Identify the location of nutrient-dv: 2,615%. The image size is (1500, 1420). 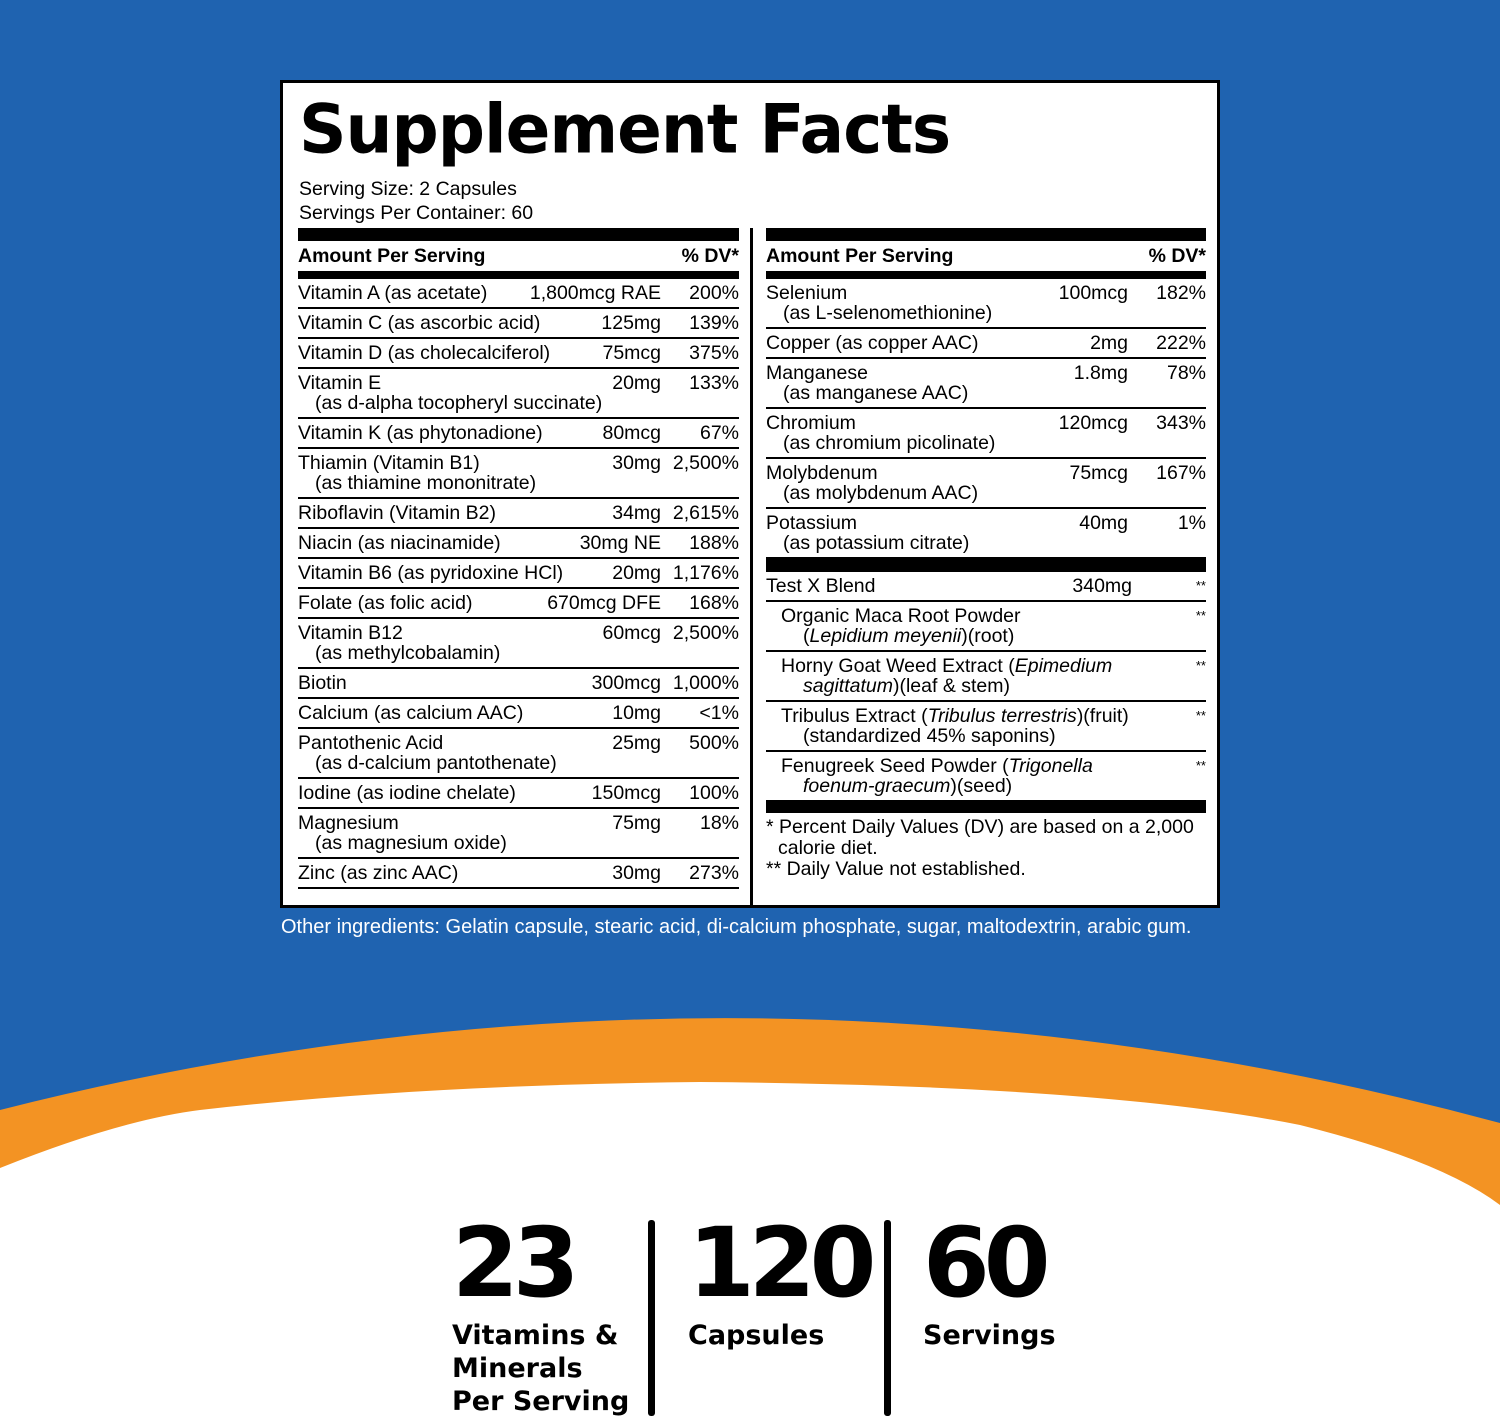
(705, 513).